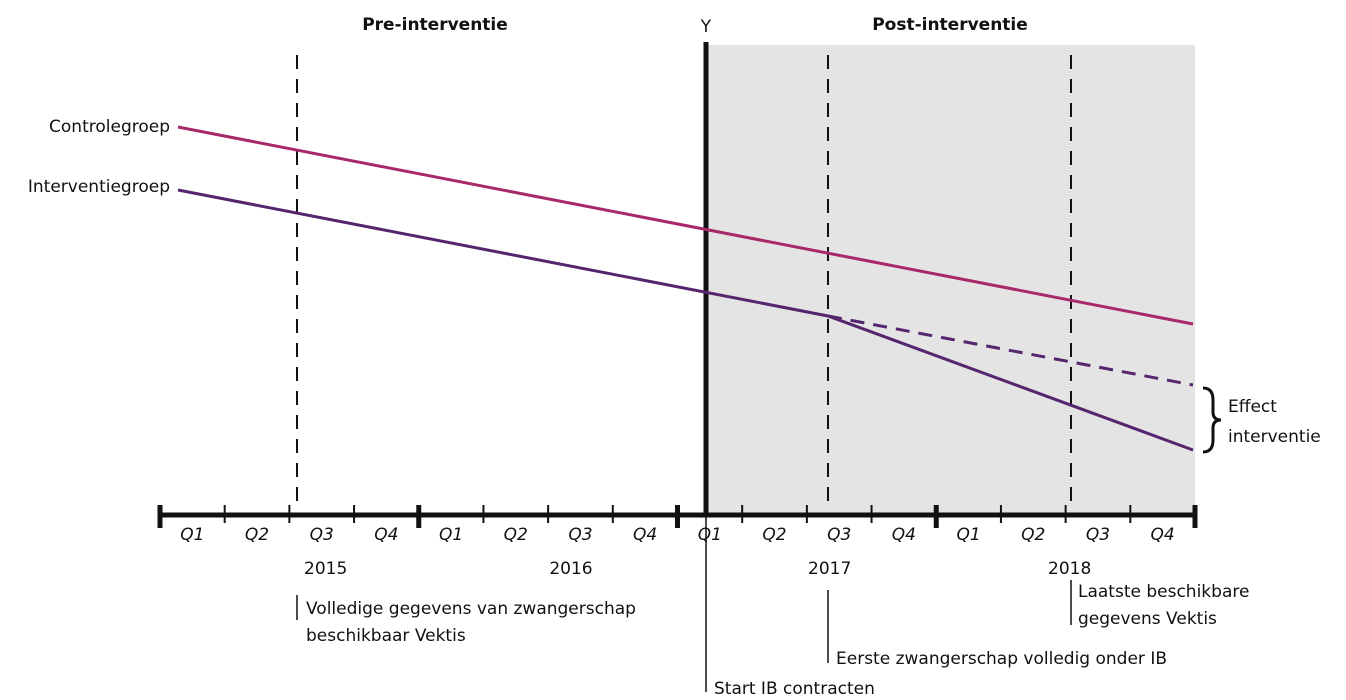 This screenshot has height=700, width=1346. I want to click on annotation: Laatste beschikbare, so click(1163, 592).